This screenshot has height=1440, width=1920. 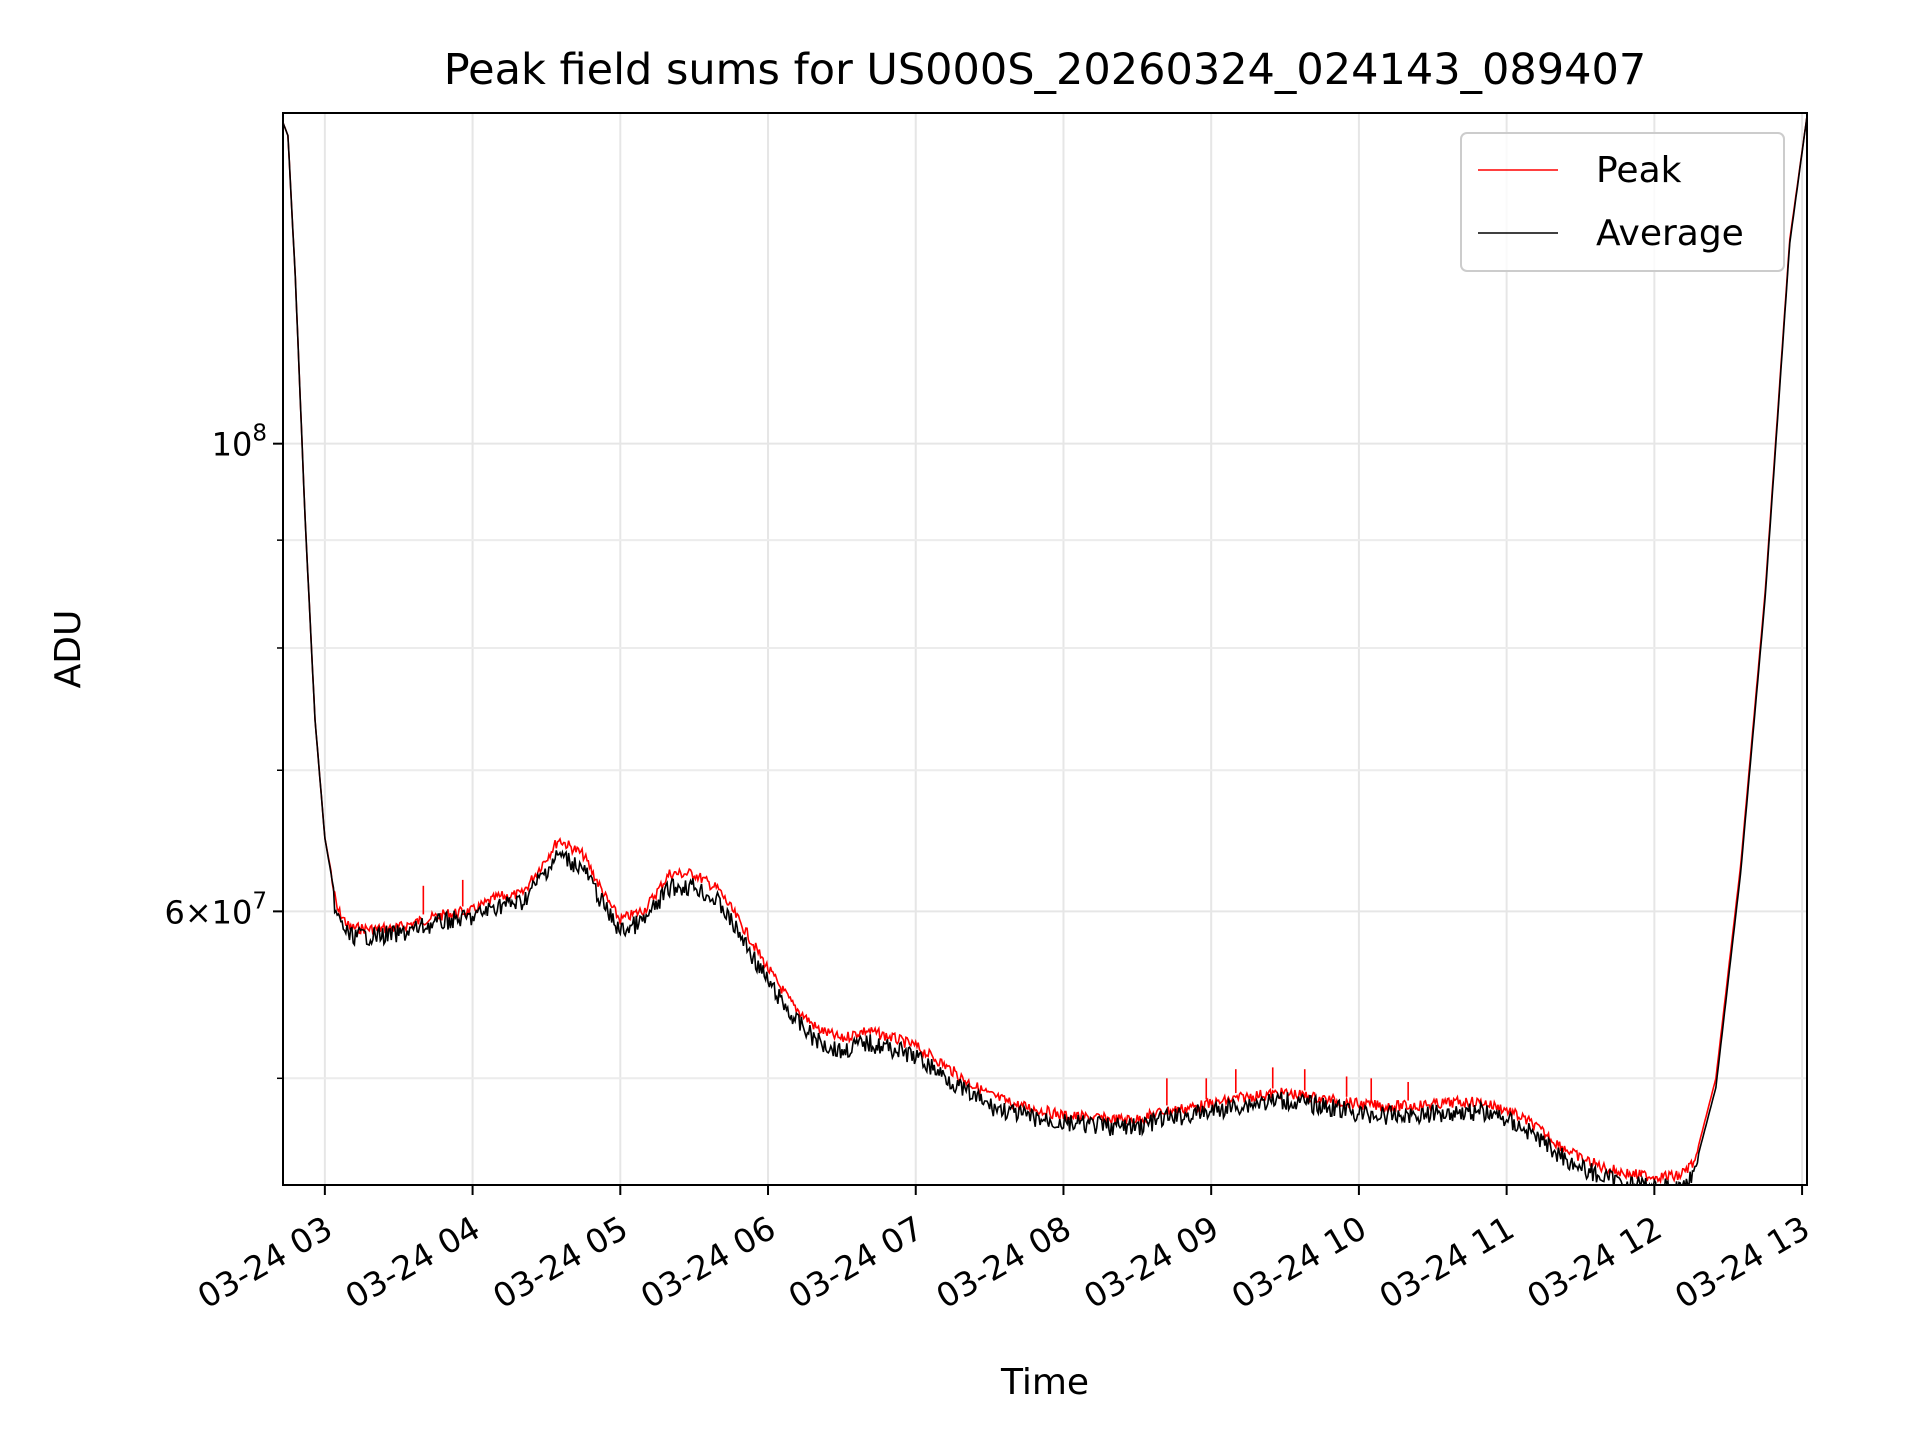 What do you see at coordinates (560, 1262) in the screenshot?
I see `x-tick-label: 03-24 05` at bounding box center [560, 1262].